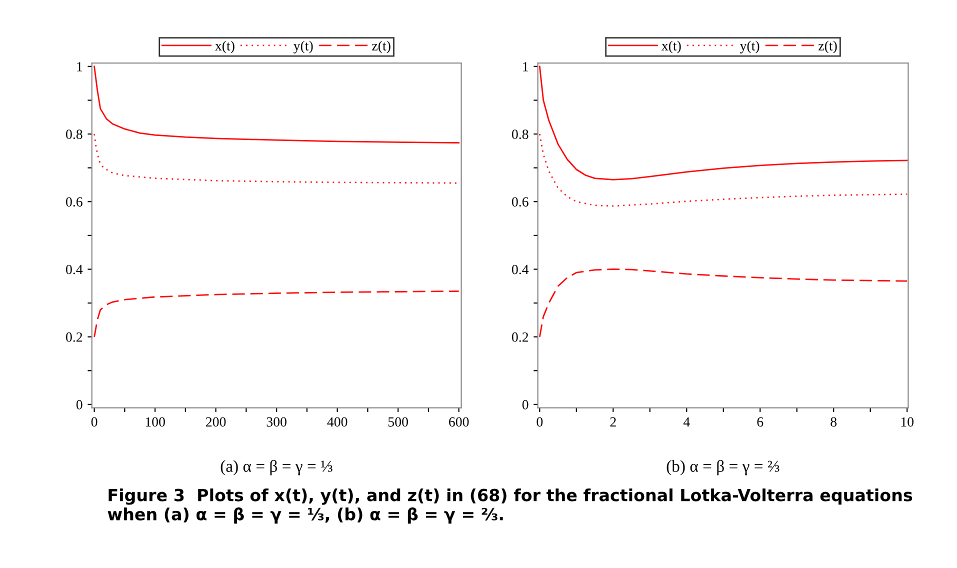  I want to click on x-tick-label: 8, so click(833, 422).